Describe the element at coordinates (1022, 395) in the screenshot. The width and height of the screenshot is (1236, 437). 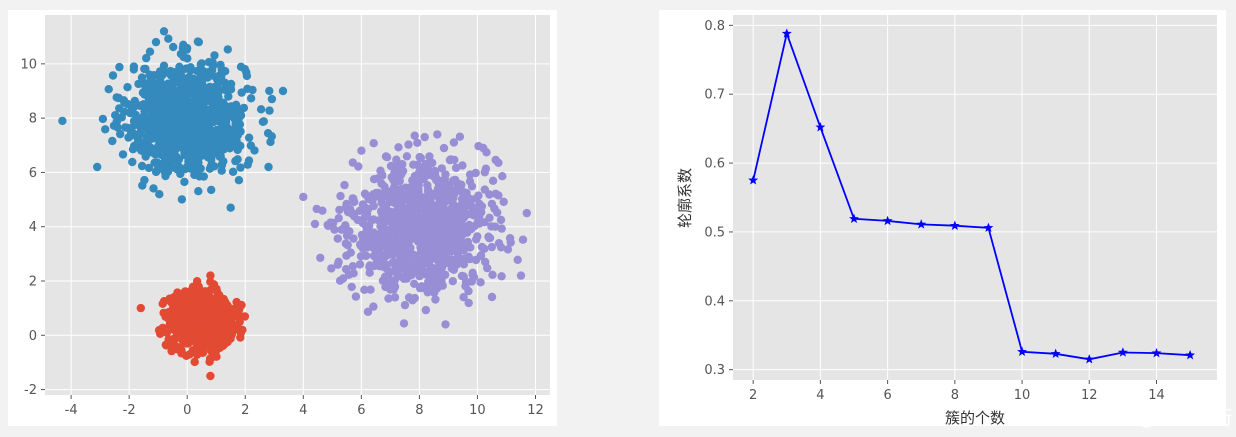
I see `line-x-tick-label: 10` at that location.